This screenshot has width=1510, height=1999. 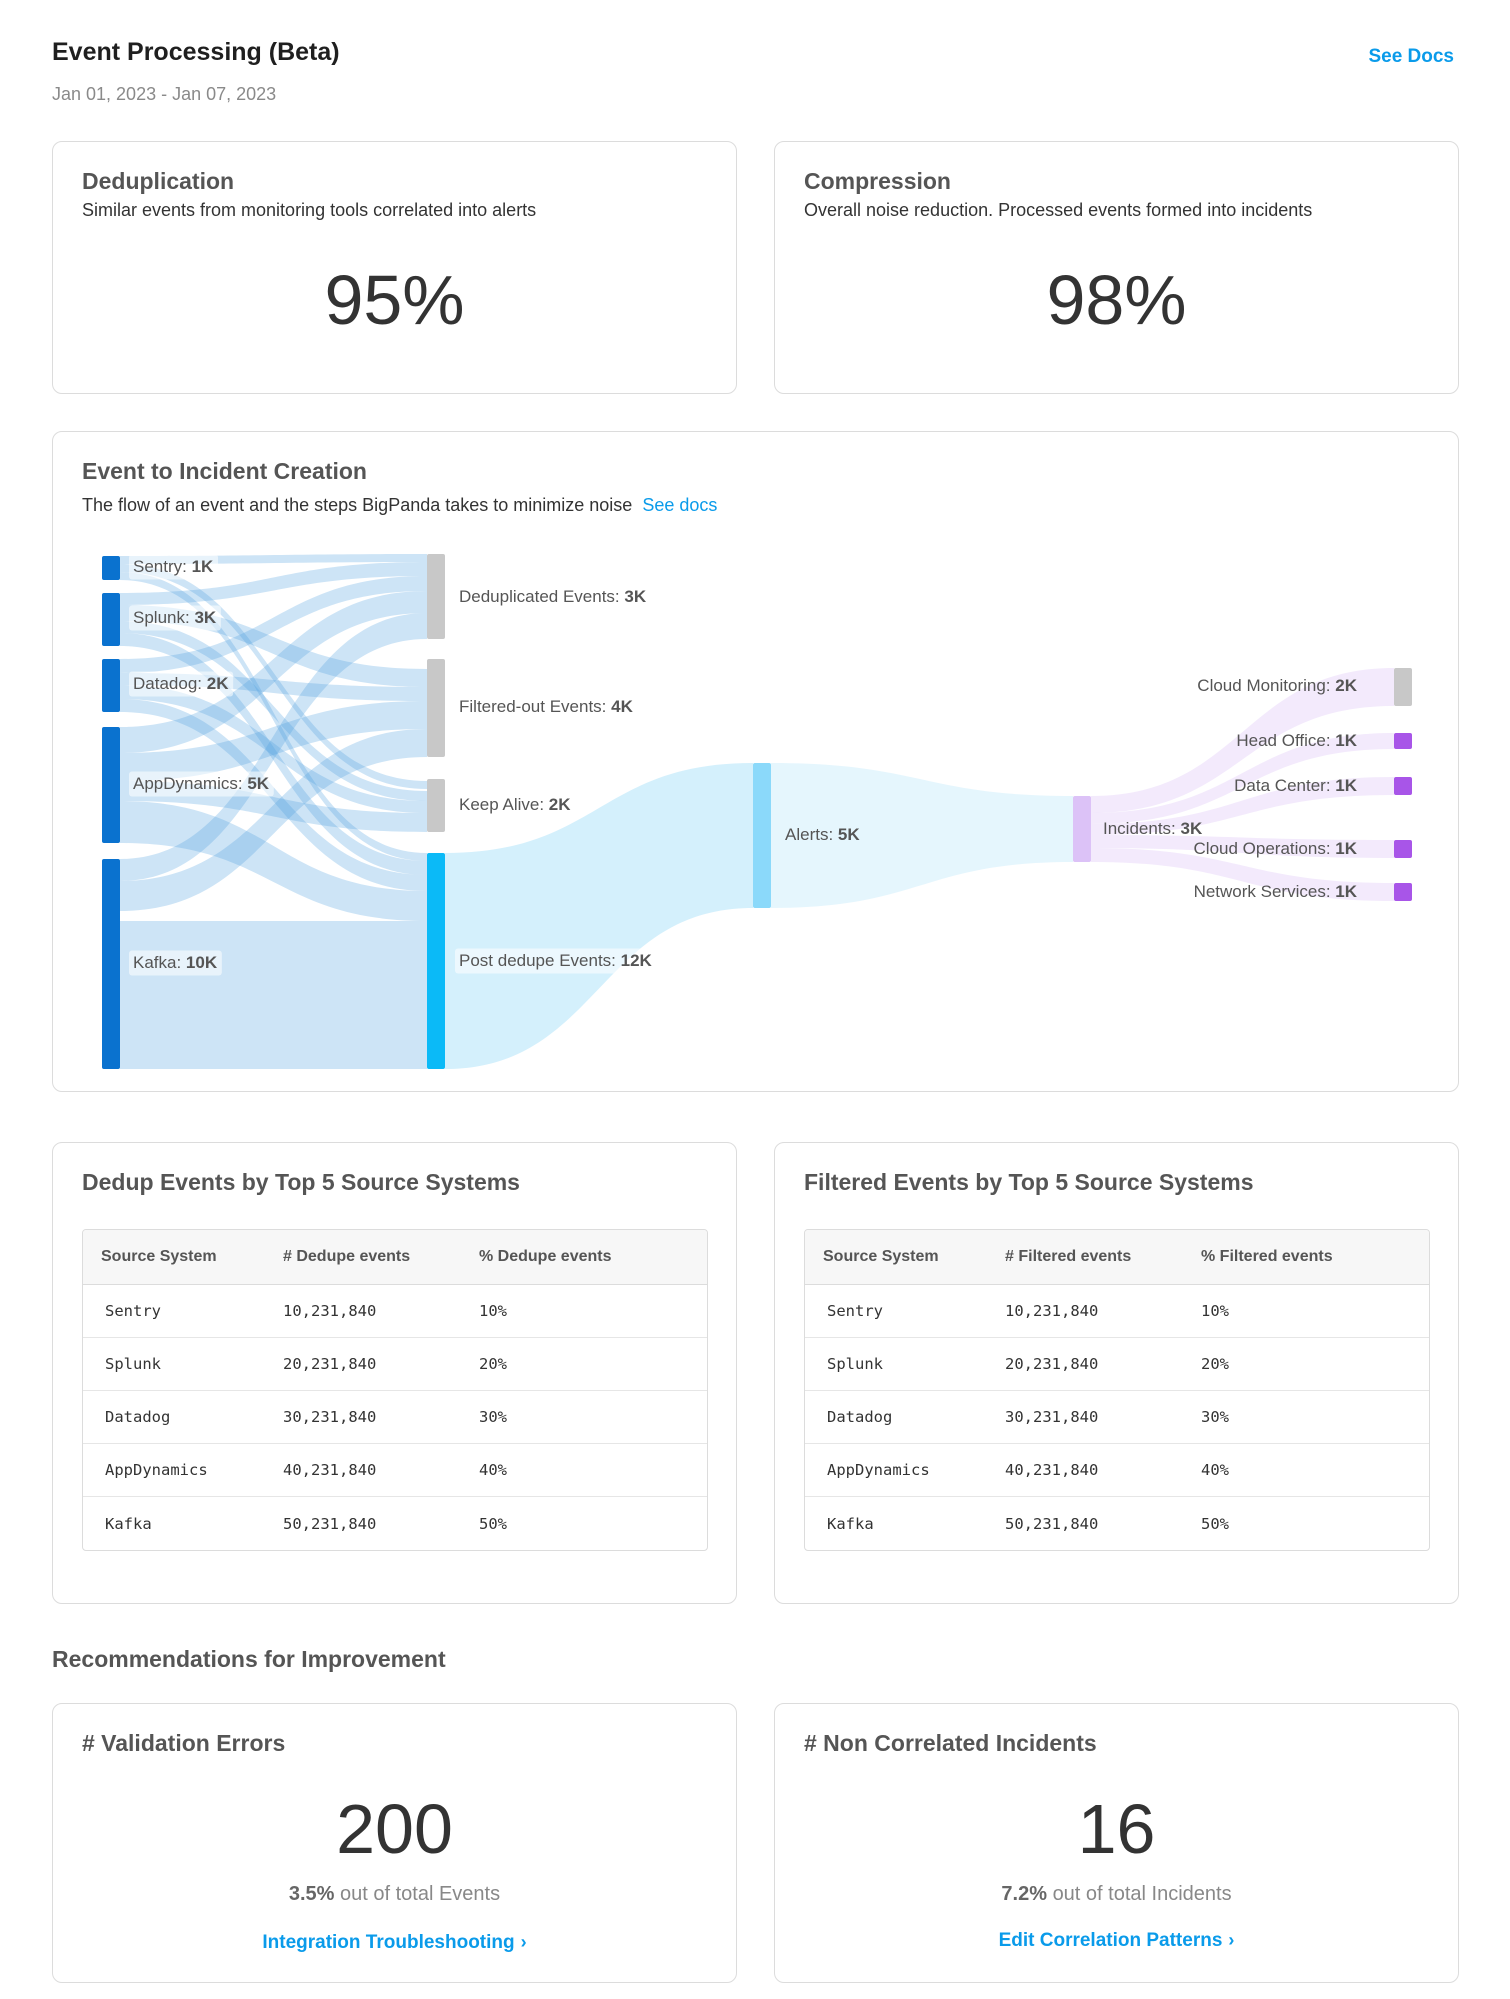 What do you see at coordinates (1029, 1182) in the screenshot?
I see `card-title: Filtered Events by Top 5 Source Systems` at bounding box center [1029, 1182].